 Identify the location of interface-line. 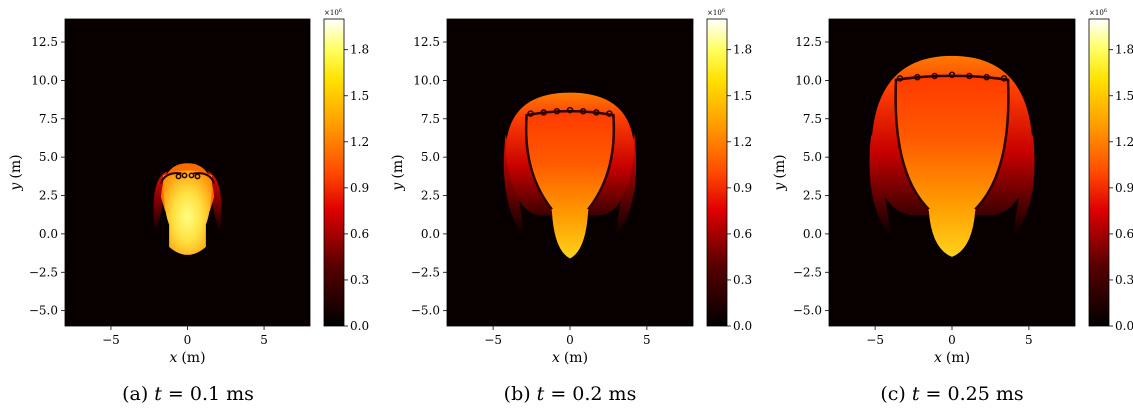
(187, 178).